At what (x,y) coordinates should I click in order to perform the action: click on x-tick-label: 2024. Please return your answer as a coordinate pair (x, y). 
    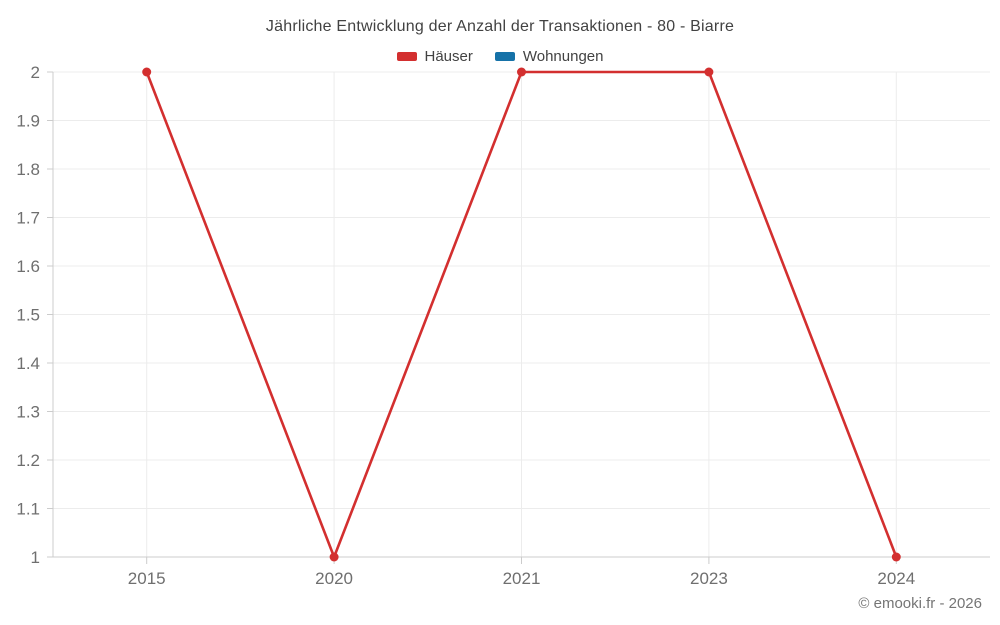
    Looking at the image, I should click on (896, 578).